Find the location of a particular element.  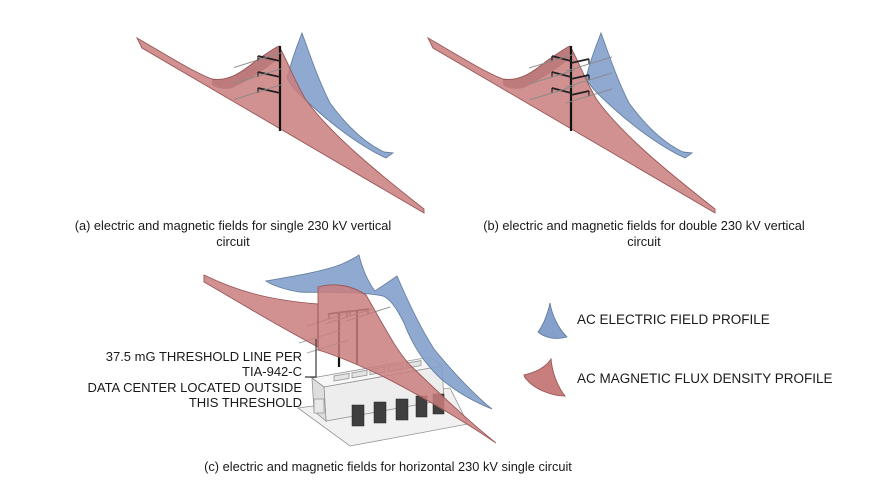

transmission-tower-b is located at coordinates (570, 88).